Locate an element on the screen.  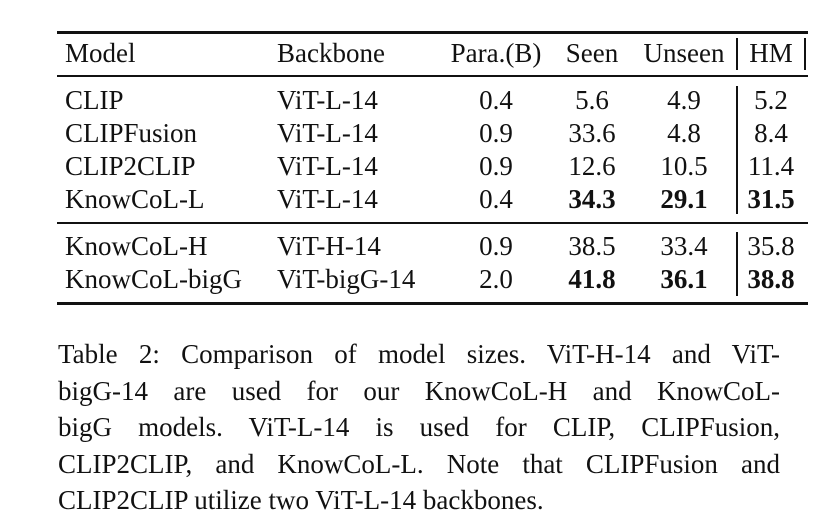
cell-unseen: 29.1 is located at coordinates (684, 199).